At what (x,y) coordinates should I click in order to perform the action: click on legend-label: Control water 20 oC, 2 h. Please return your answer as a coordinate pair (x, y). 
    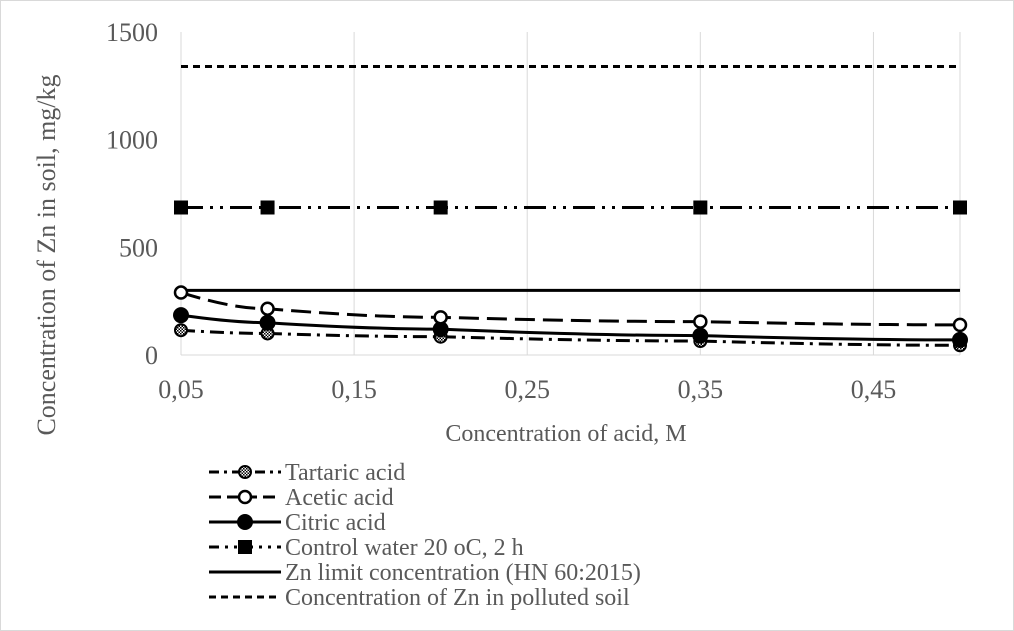
    Looking at the image, I should click on (404, 548).